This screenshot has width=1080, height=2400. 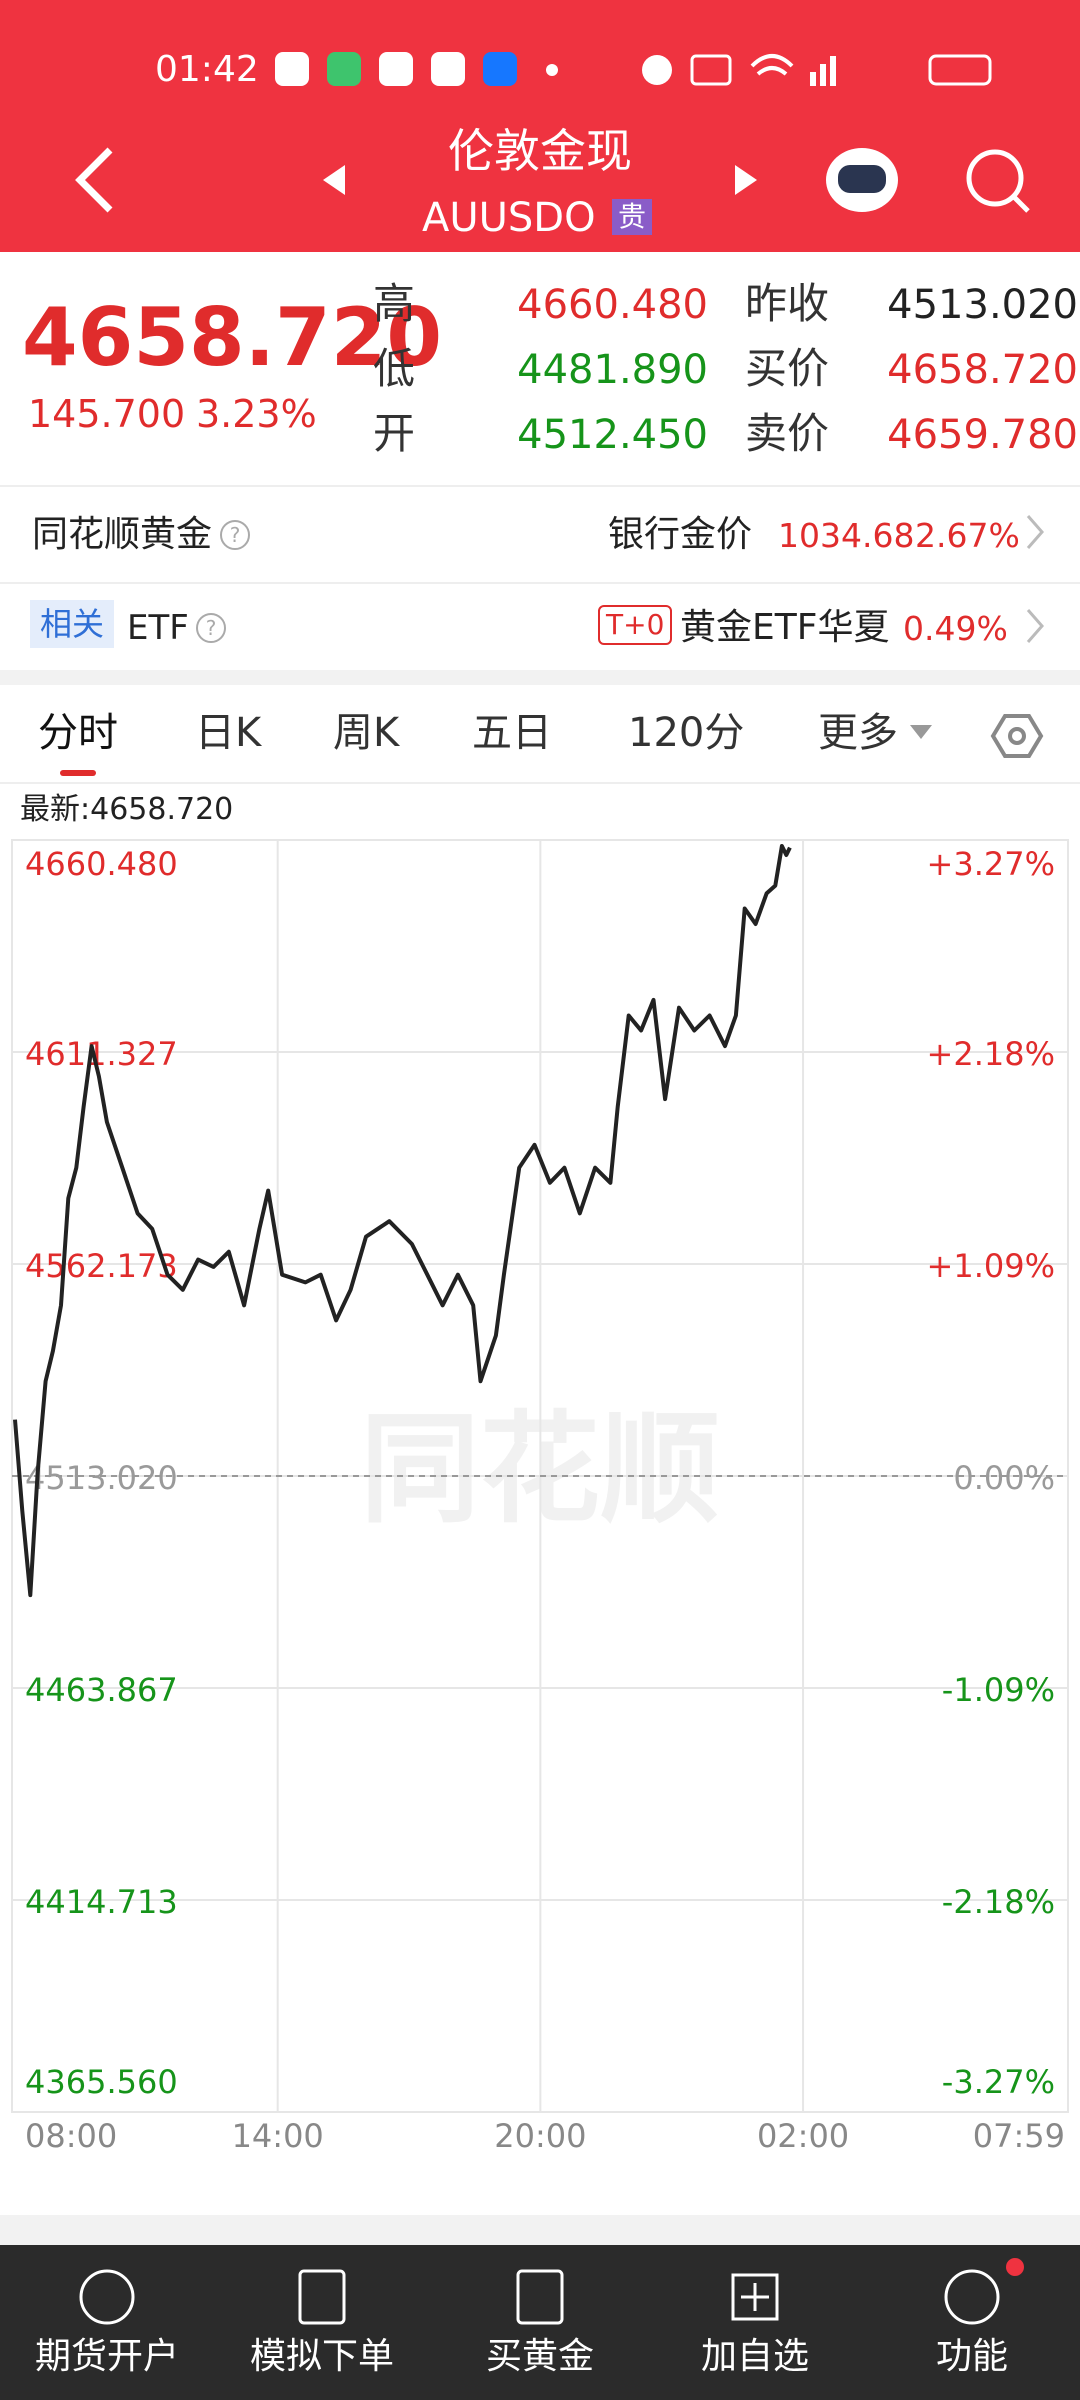 What do you see at coordinates (101, 1902) in the screenshot?
I see `y-tick-label: 4414.713` at bounding box center [101, 1902].